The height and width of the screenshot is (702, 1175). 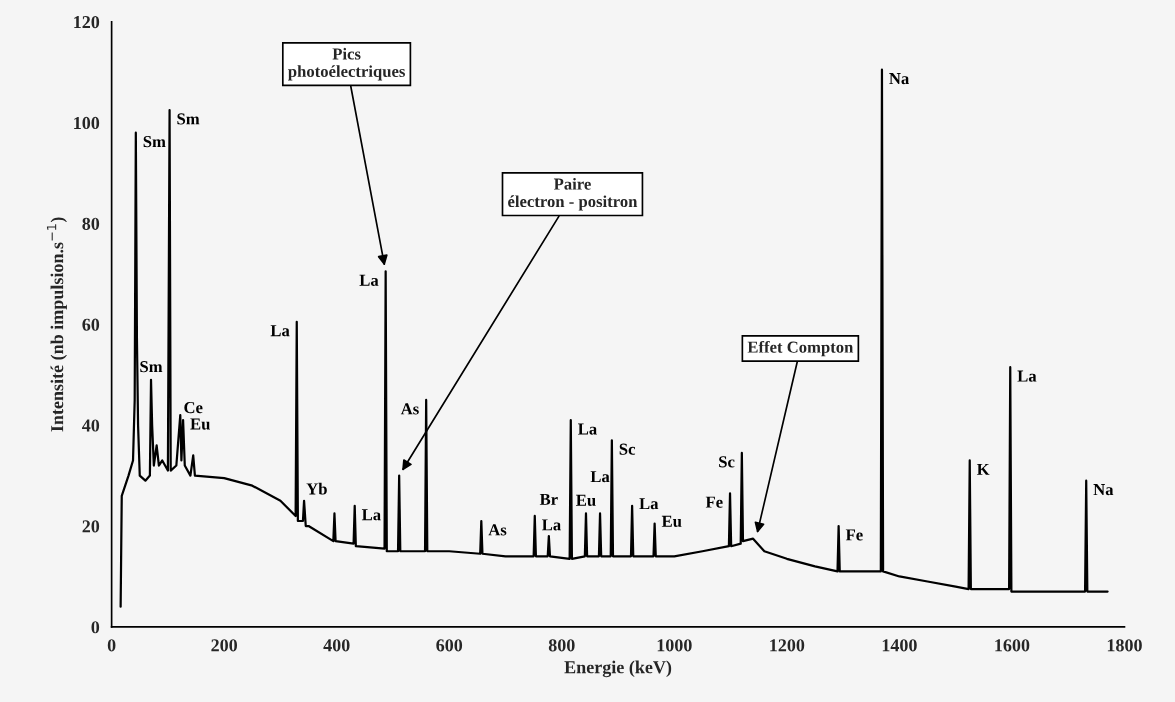 What do you see at coordinates (787, 645) in the screenshot?
I see `x-tick-label: 1200` at bounding box center [787, 645].